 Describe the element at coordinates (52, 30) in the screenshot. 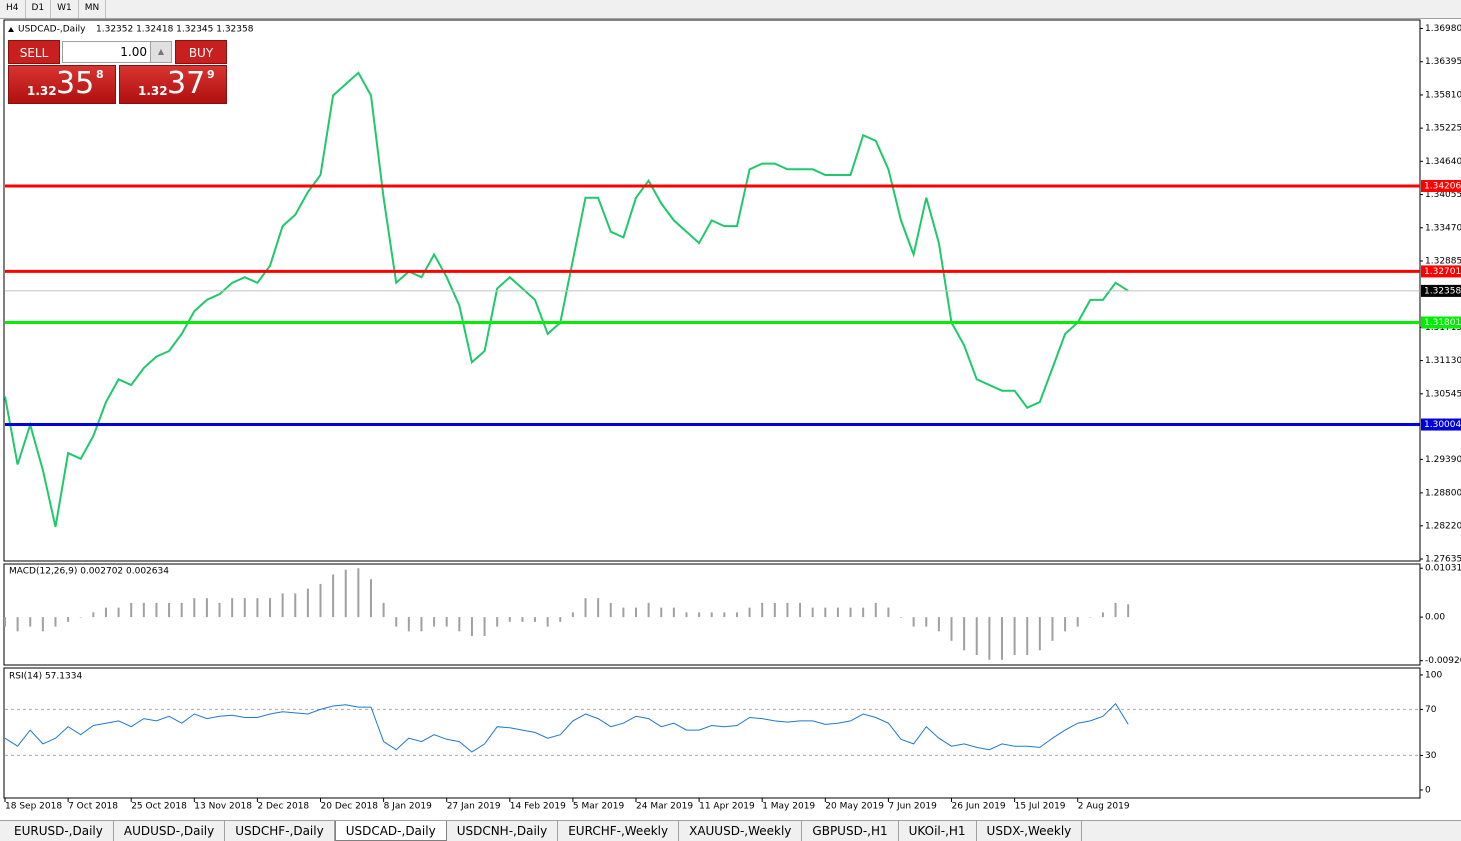

I see `chart-title: USDCAD-,Daily` at that location.